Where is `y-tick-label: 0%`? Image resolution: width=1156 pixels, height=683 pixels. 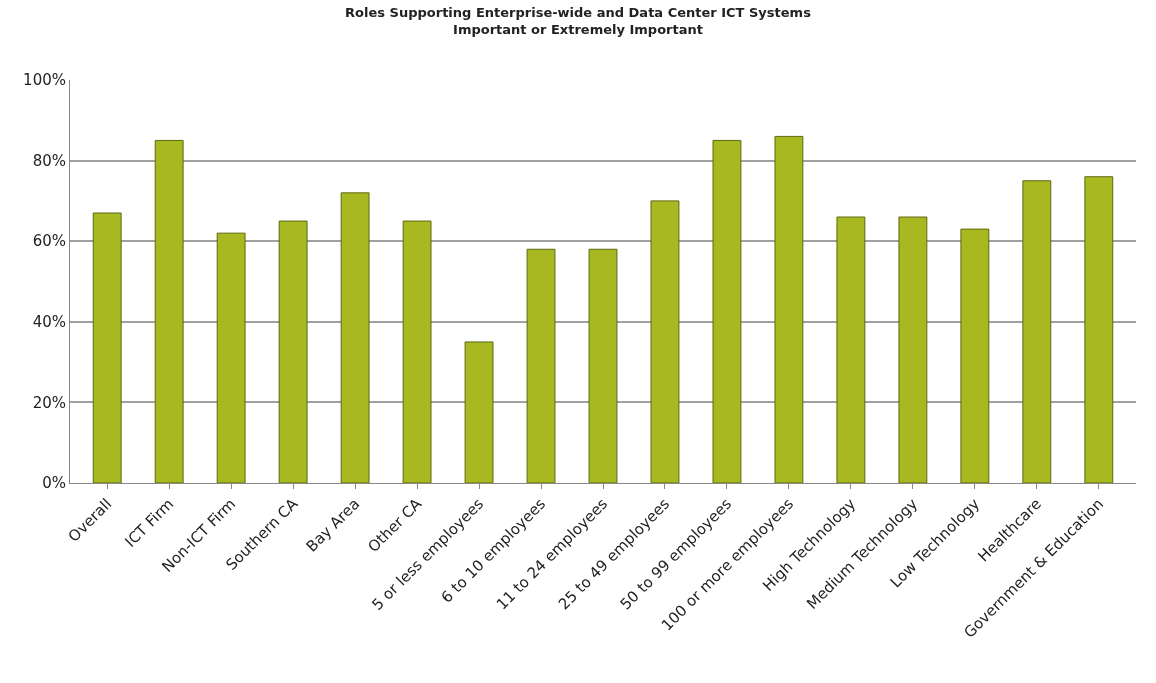 y-tick-label: 0% is located at coordinates (54, 483).